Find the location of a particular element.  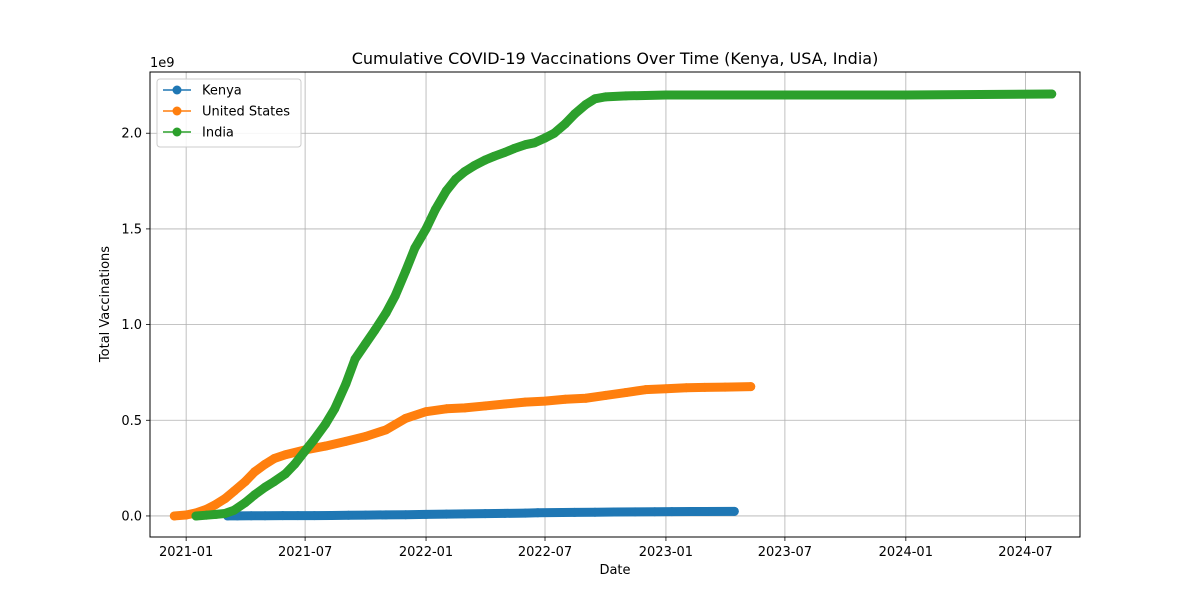

series-kenya is located at coordinates (481, 513).